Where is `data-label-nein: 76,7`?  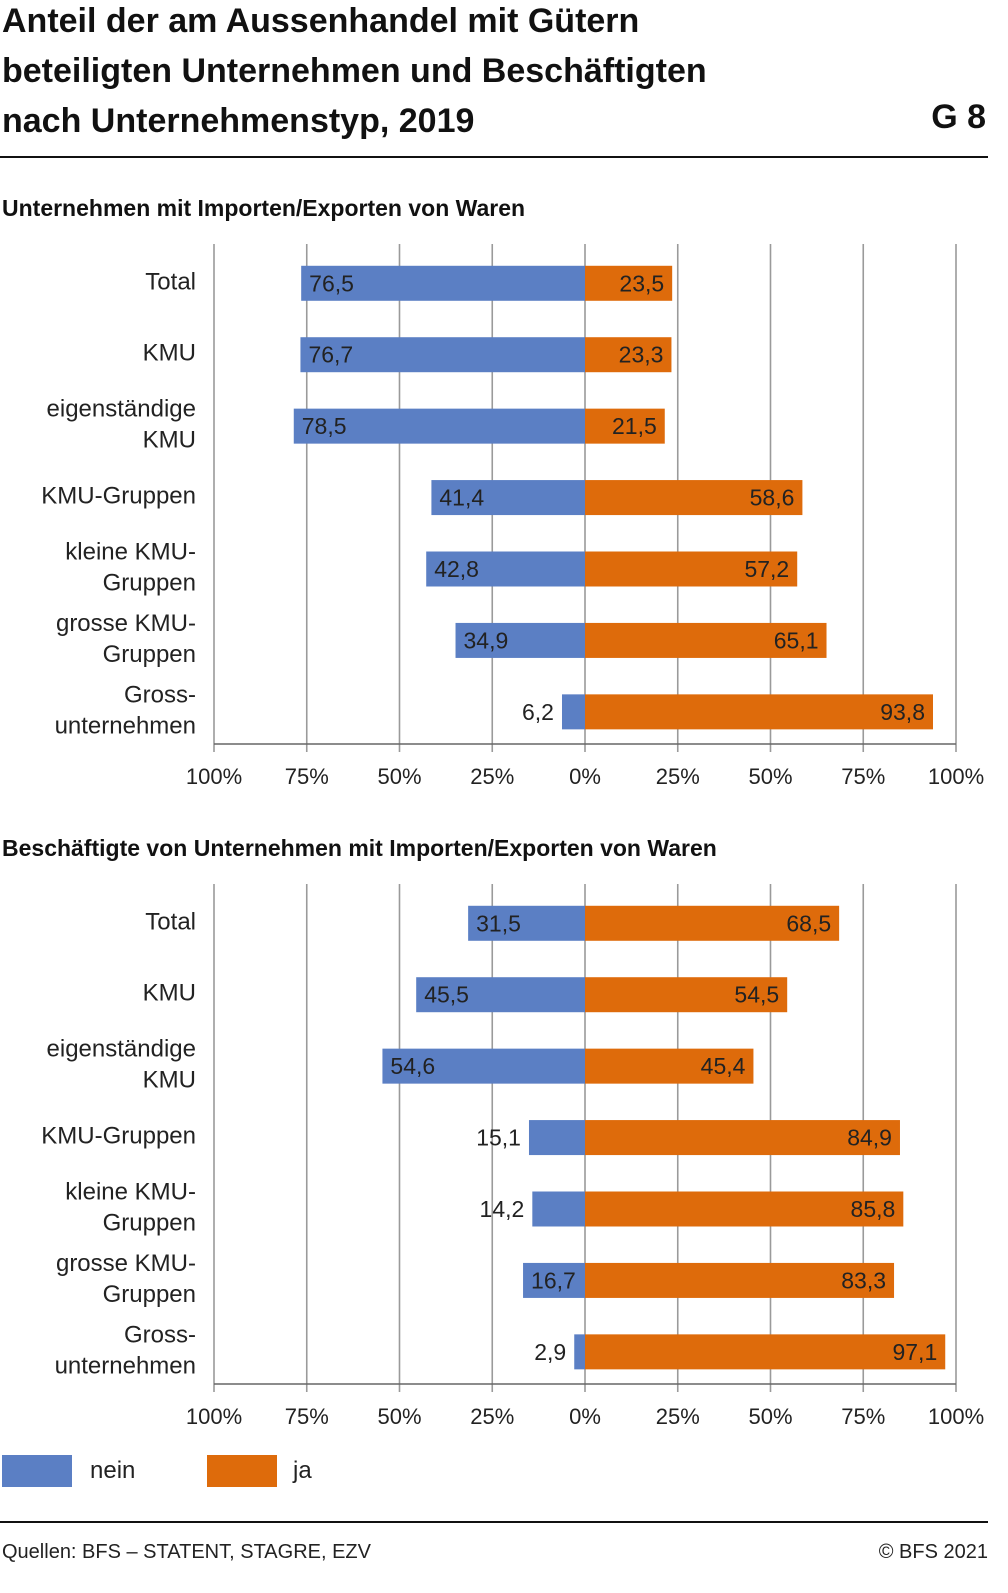
data-label-nein: 76,7 is located at coordinates (330, 355).